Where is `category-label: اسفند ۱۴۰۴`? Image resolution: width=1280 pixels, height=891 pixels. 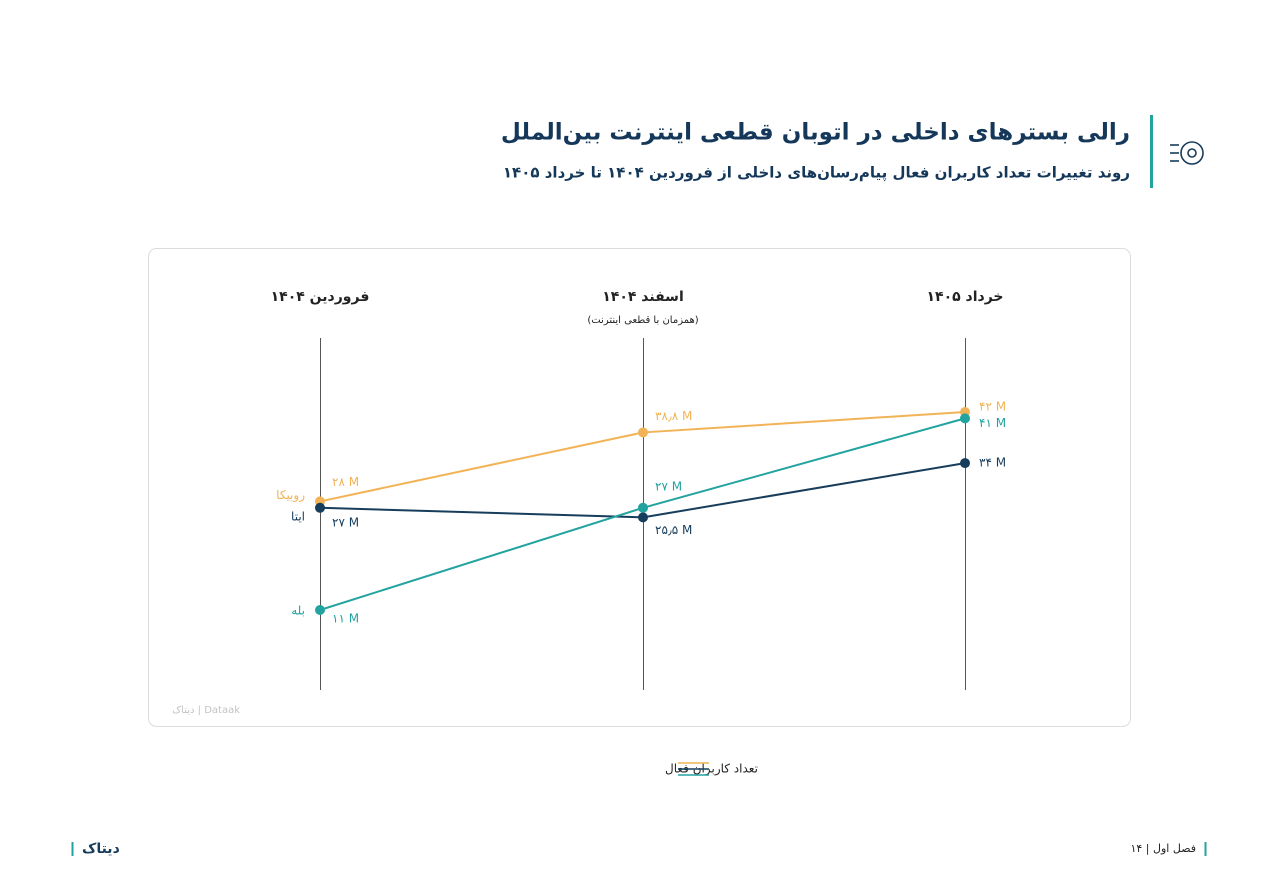 category-label: اسفند ۱۴۰۴ is located at coordinates (643, 297).